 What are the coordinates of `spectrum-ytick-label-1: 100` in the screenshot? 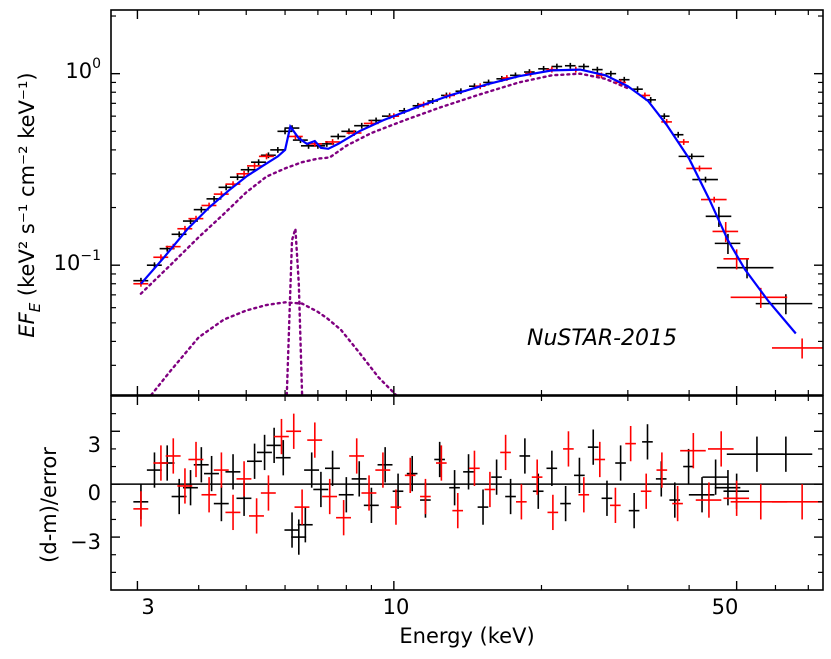 It's located at (83, 69).